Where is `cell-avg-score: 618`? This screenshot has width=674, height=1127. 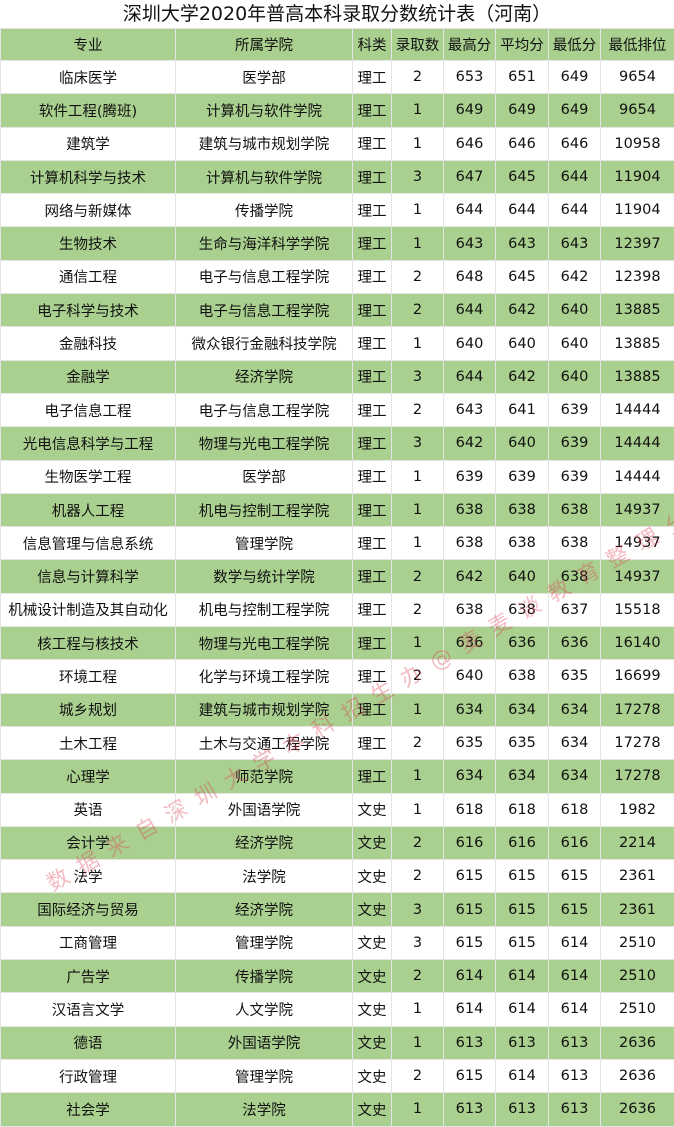
cell-avg-score: 618 is located at coordinates (522, 809).